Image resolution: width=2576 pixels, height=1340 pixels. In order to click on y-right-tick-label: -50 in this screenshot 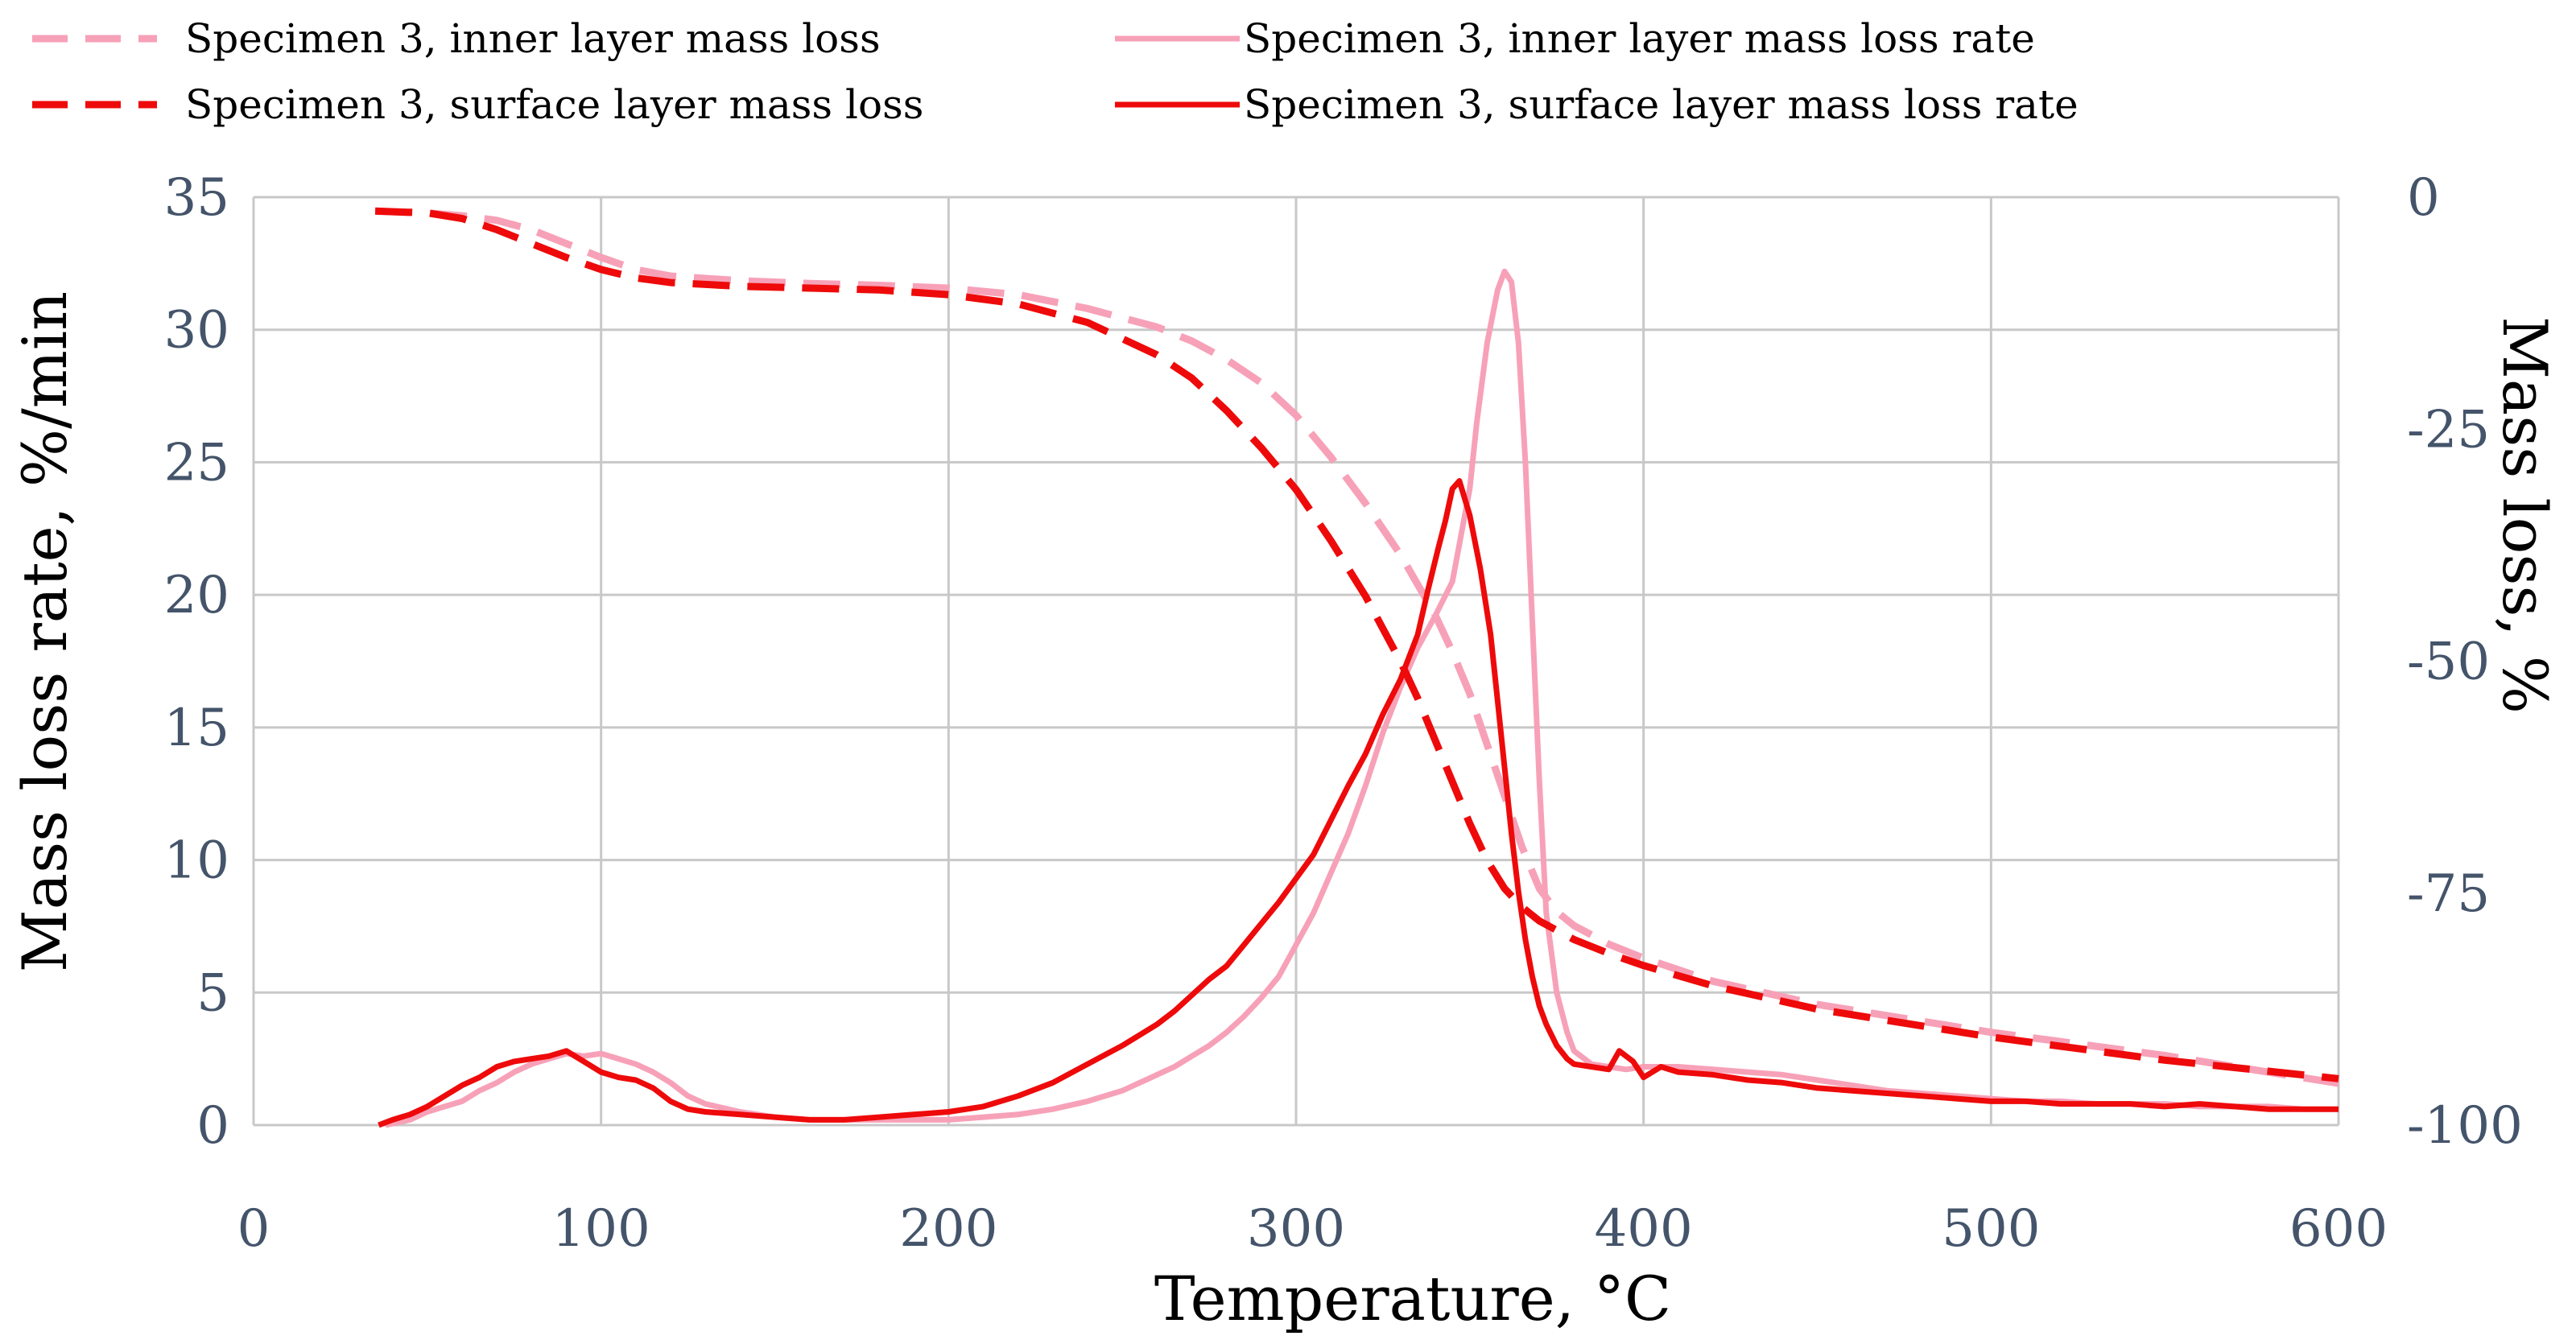, I will do `click(2448, 662)`.